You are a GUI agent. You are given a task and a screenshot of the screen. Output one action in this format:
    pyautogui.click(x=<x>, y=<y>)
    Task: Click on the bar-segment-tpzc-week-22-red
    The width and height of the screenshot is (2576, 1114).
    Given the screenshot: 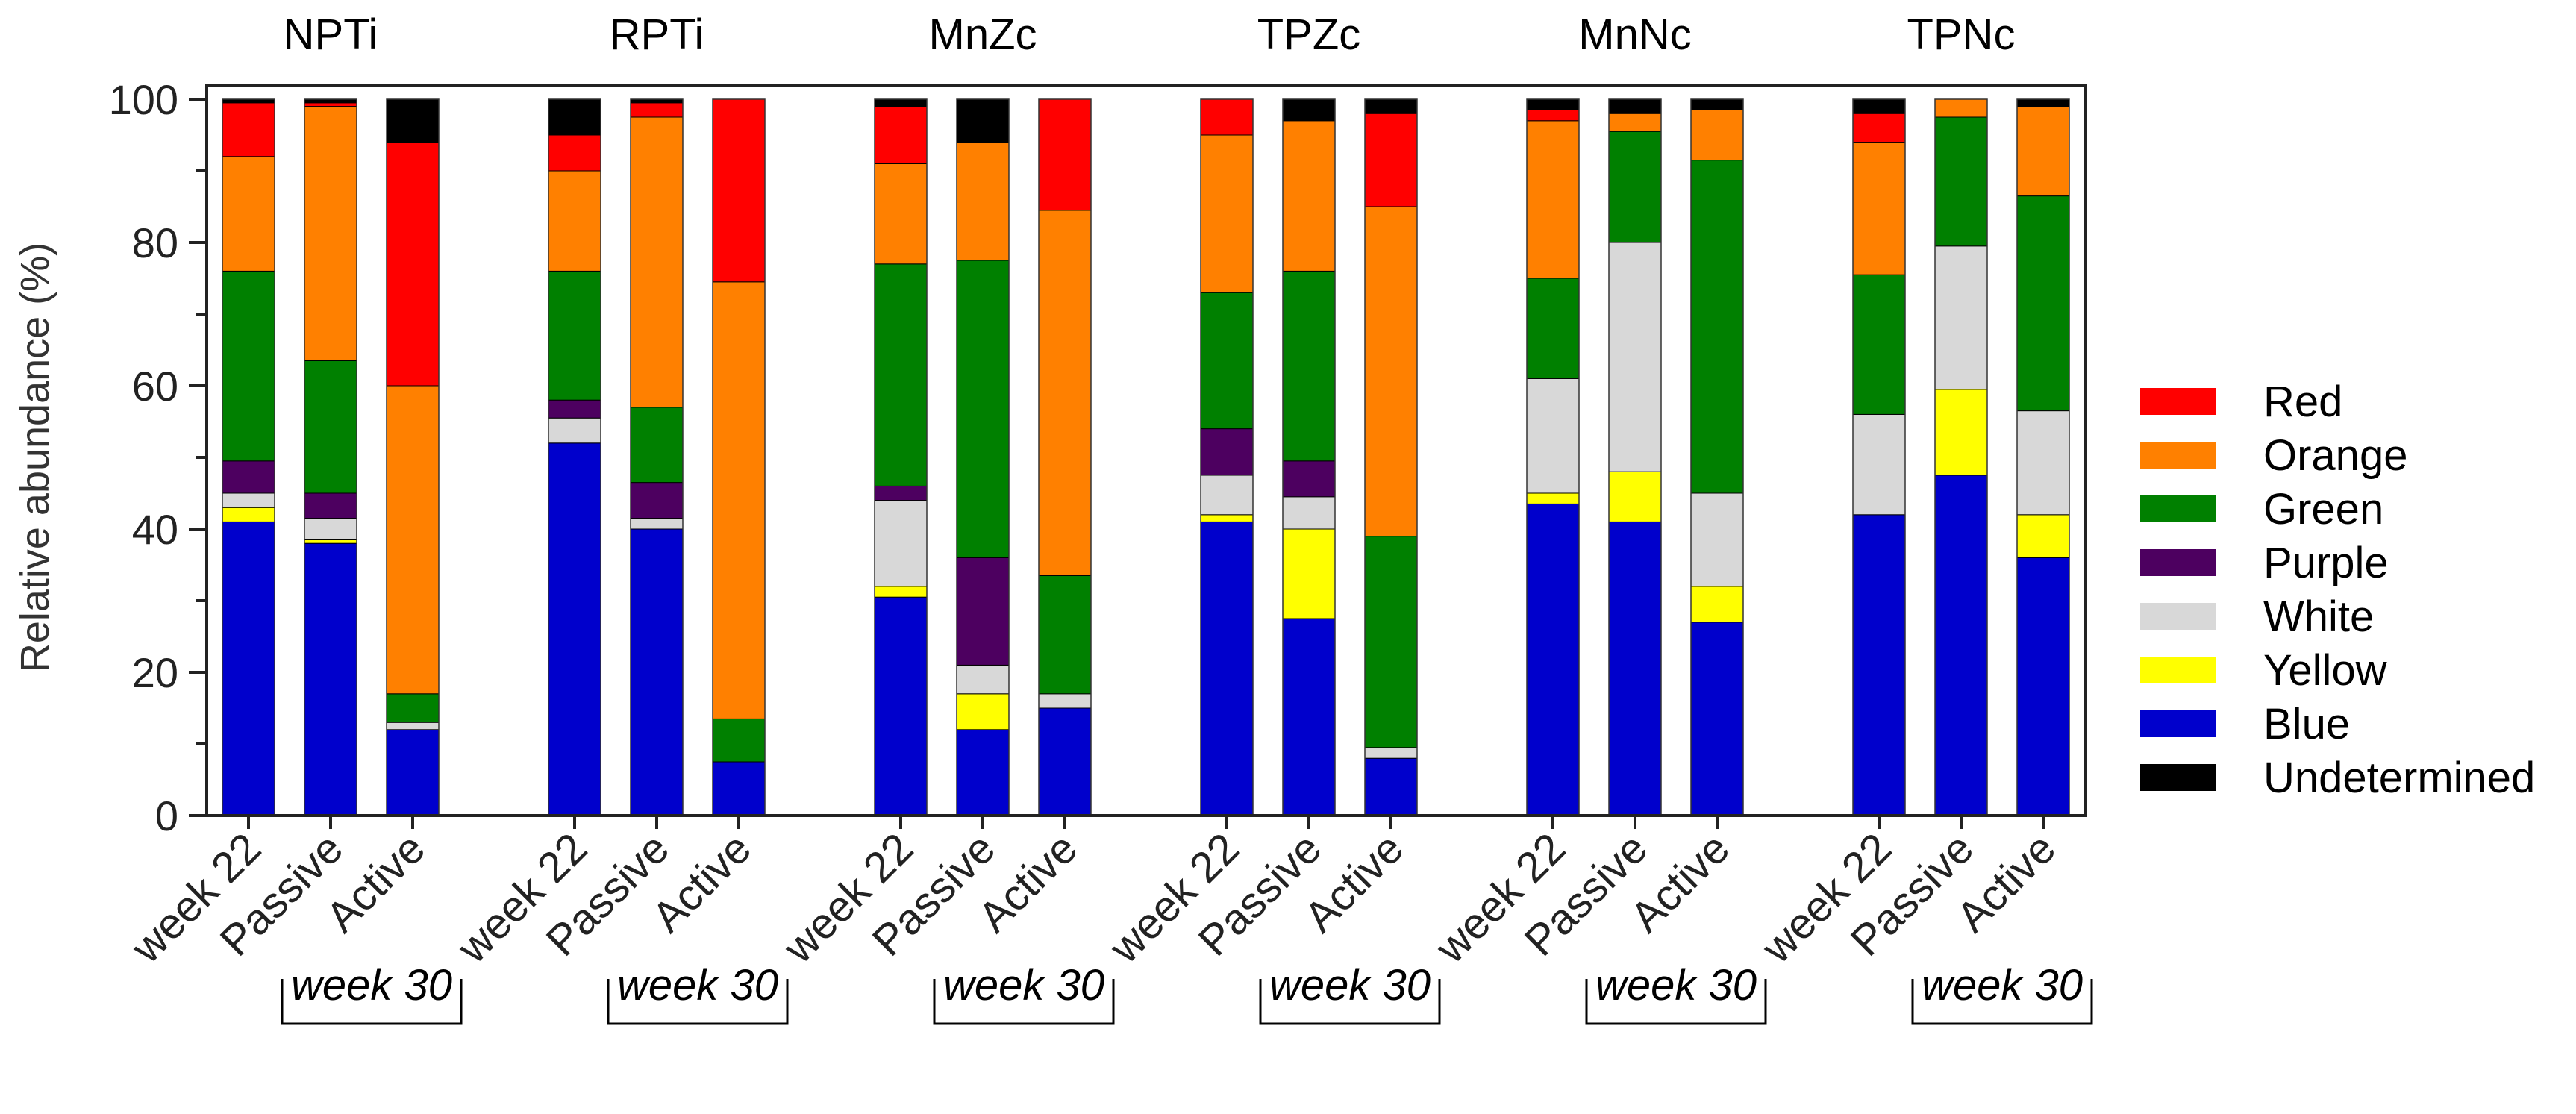 What is the action you would take?
    pyautogui.click(x=1227, y=117)
    